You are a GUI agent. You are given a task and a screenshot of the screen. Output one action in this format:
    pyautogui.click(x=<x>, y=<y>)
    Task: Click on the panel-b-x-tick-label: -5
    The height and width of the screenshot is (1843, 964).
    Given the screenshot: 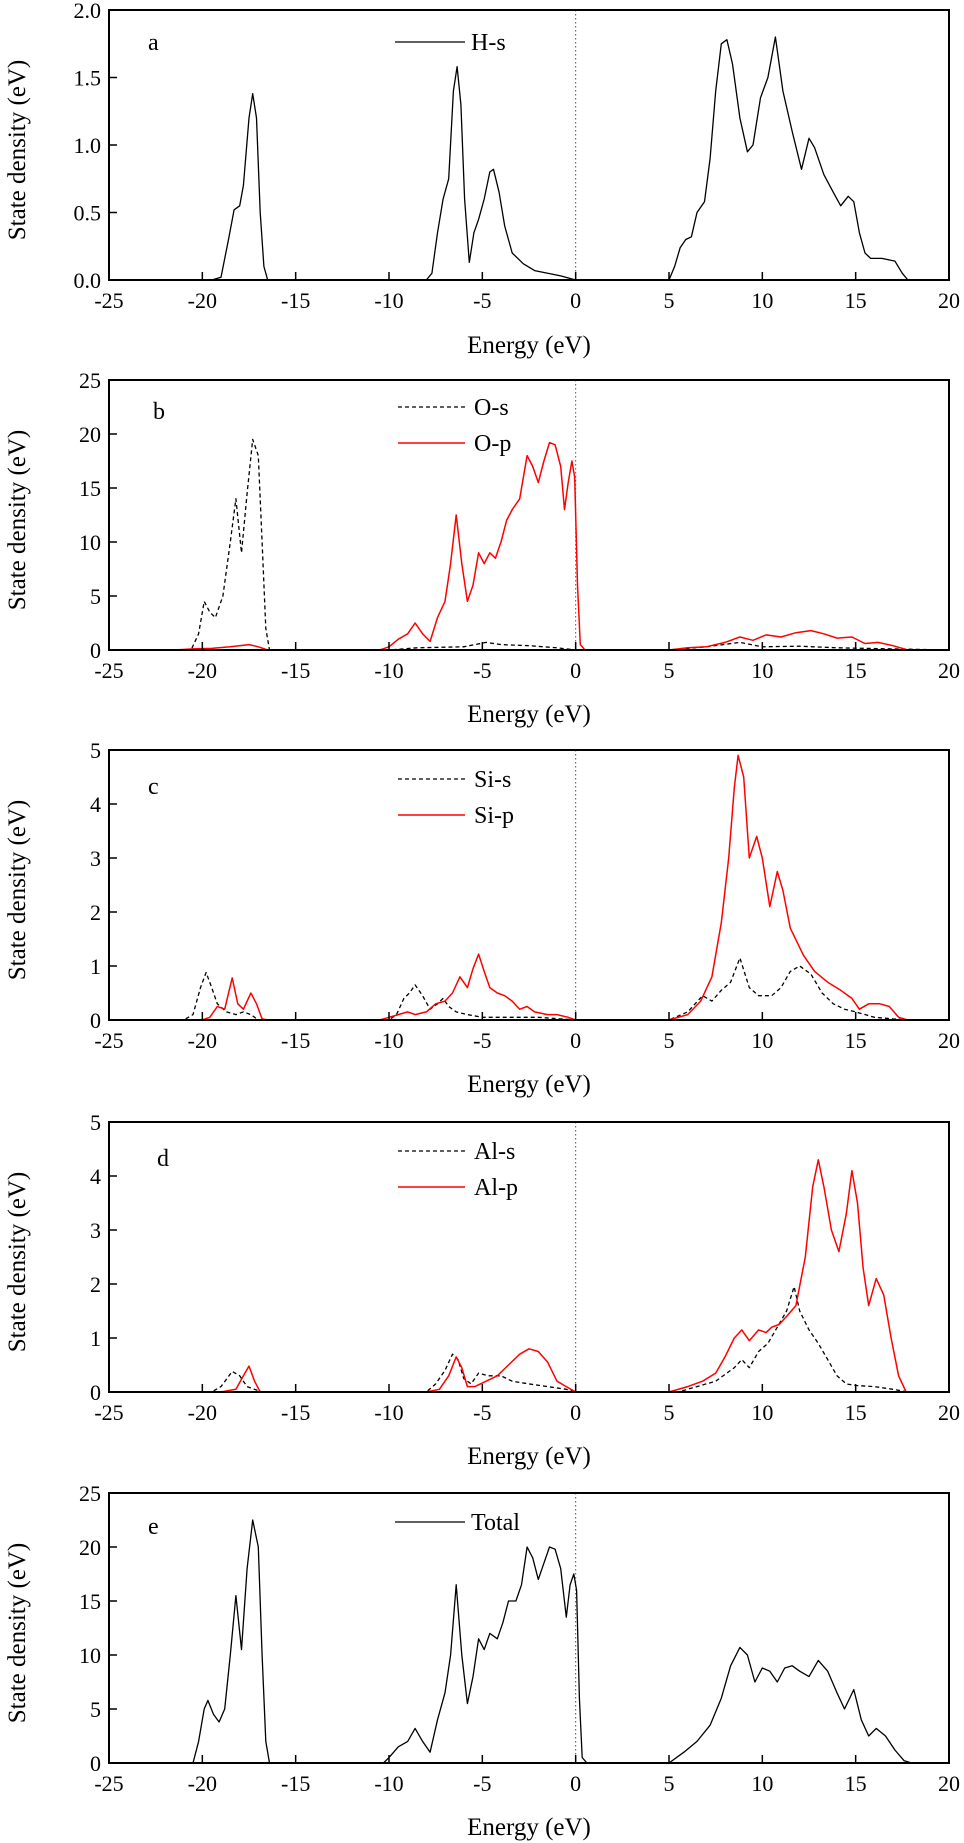 What is the action you would take?
    pyautogui.click(x=482, y=670)
    